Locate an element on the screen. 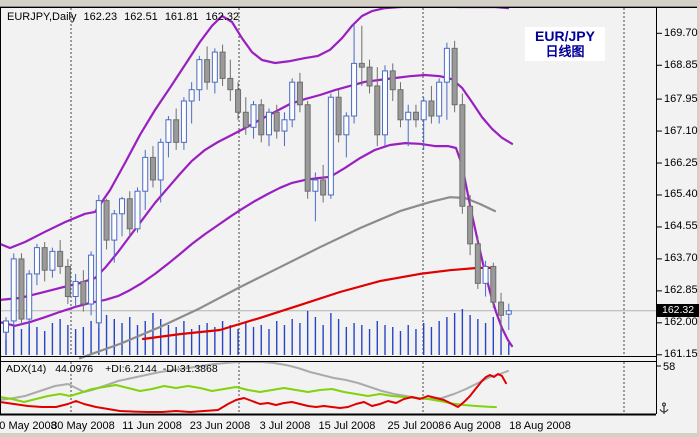  price-tick-label: 162.00 is located at coordinates (681, 322).